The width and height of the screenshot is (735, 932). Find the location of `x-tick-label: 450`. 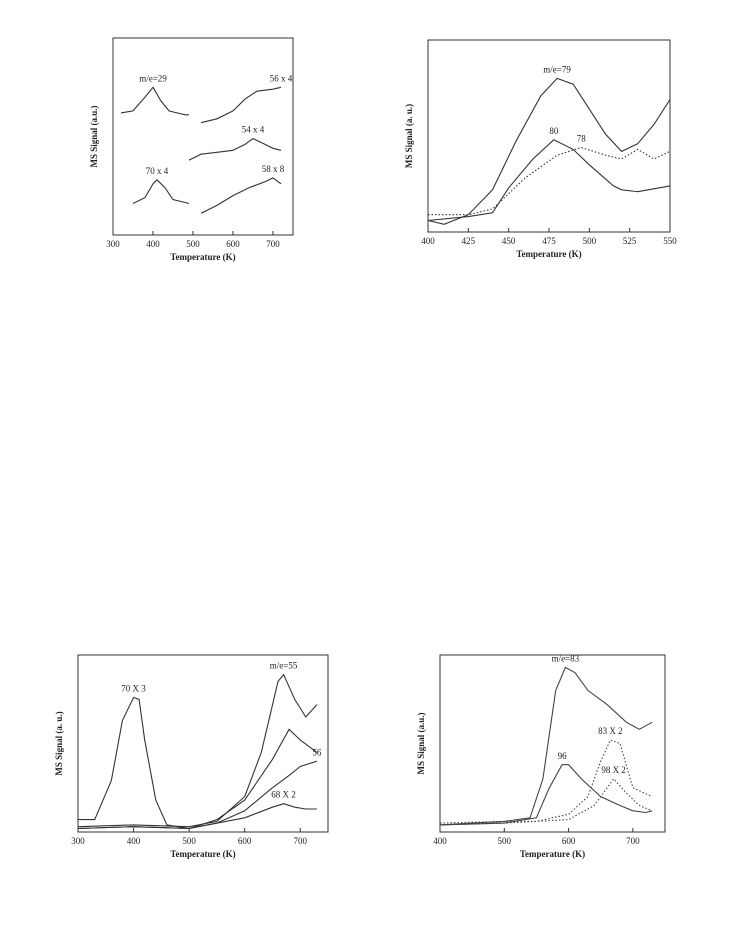

x-tick-label: 450 is located at coordinates (509, 241).